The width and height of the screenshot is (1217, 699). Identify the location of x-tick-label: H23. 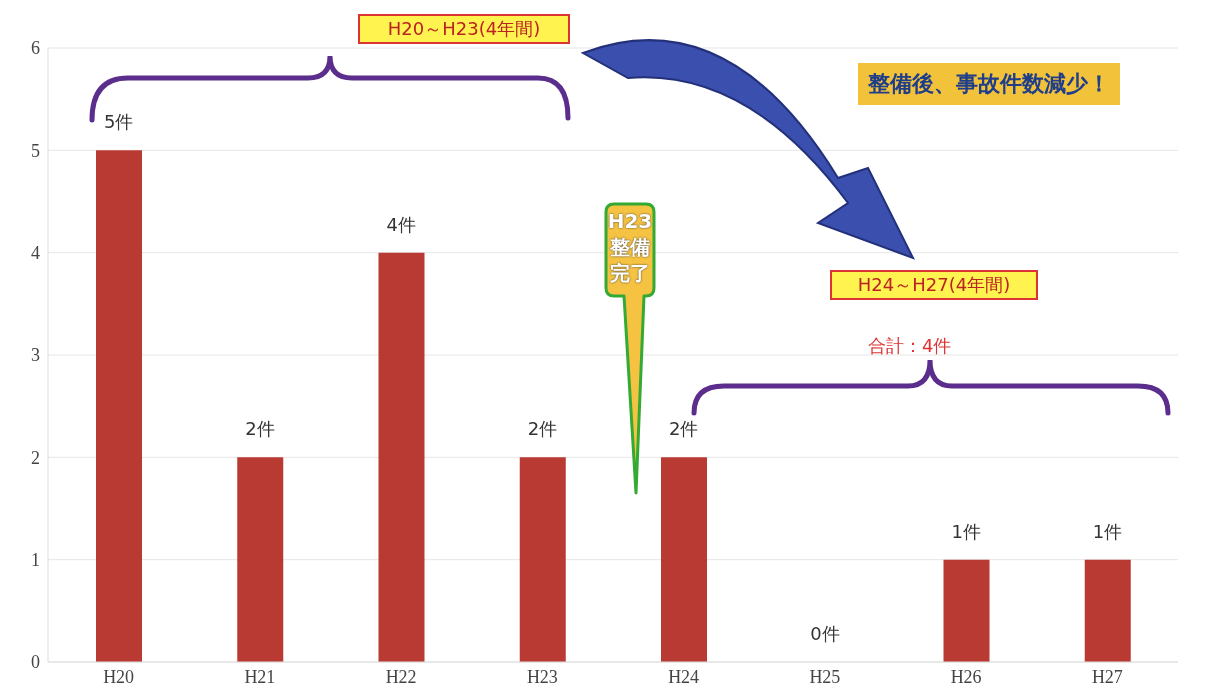
(542, 676).